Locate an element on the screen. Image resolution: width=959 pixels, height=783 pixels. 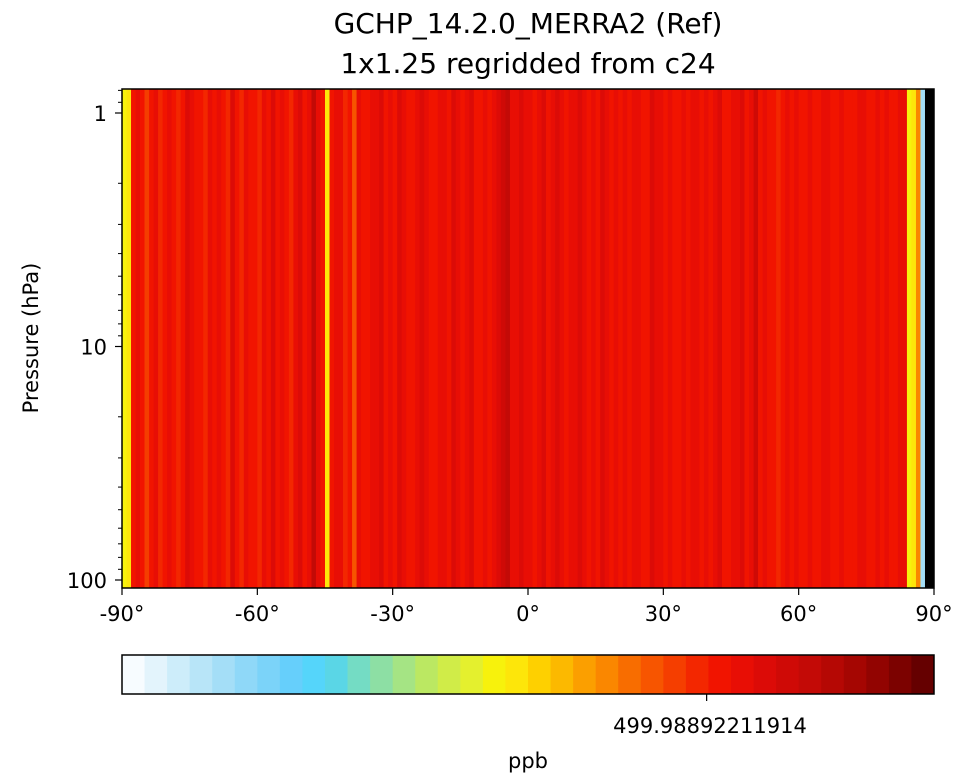
x-tick-label: -30° is located at coordinates (392, 614).